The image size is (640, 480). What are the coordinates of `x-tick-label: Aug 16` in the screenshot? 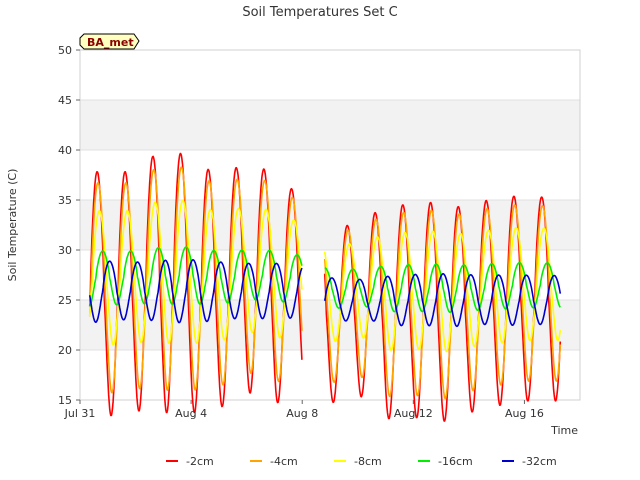 It's located at (524, 413).